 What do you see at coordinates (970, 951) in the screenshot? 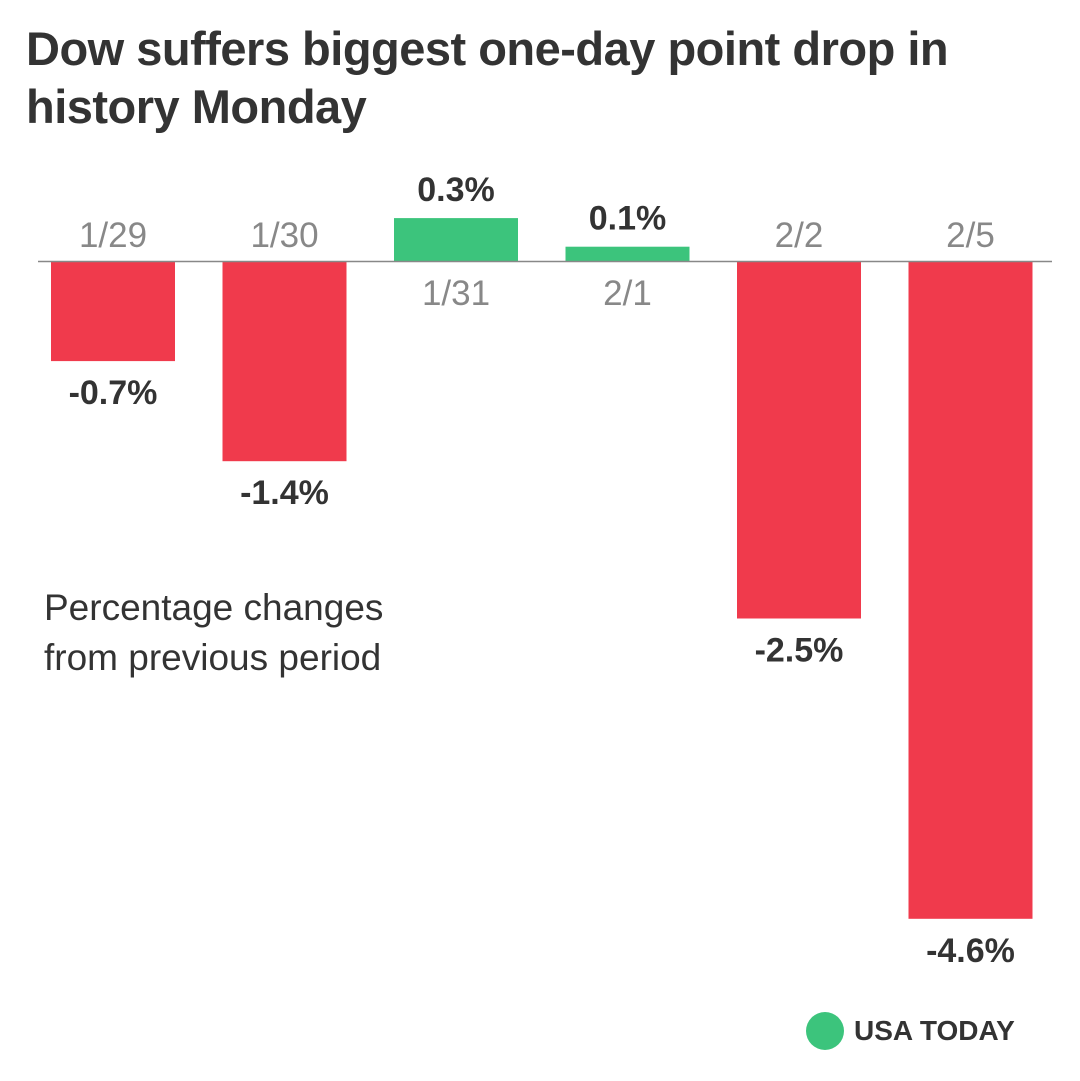
I see `value-label: -4.6%` at bounding box center [970, 951].